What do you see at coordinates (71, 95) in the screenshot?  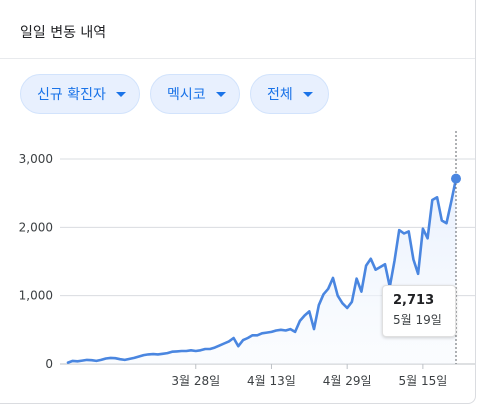 I see `metric-filter-label: 신규 확진자` at bounding box center [71, 95].